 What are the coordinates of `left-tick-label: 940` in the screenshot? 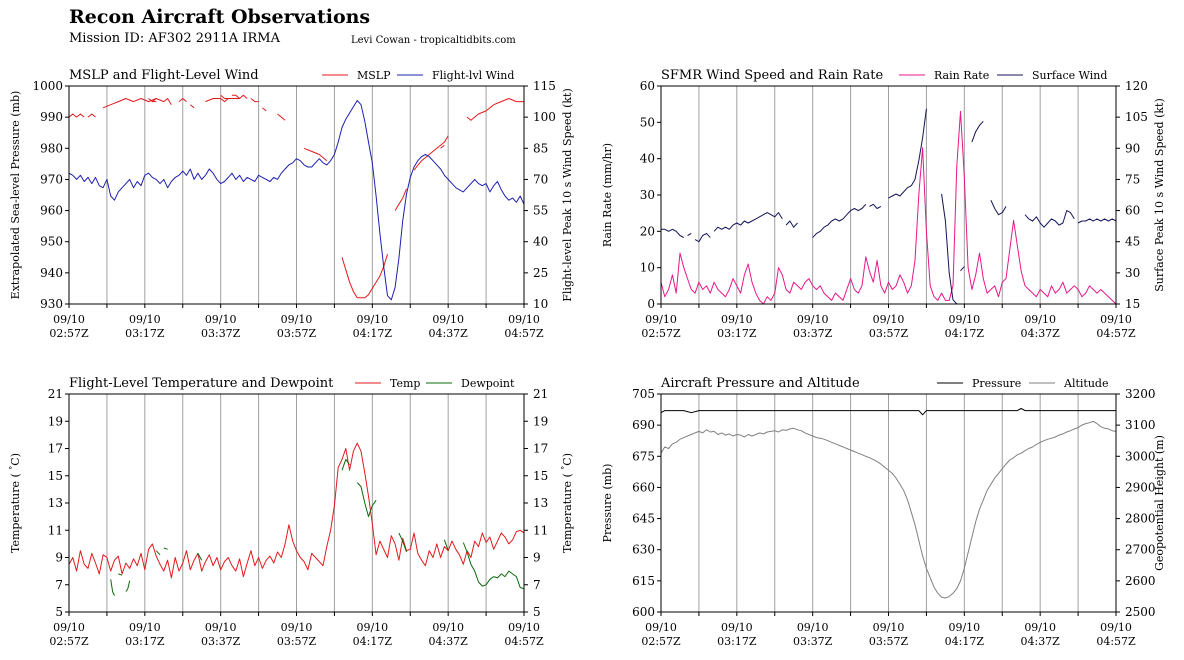 It's located at (51, 273).